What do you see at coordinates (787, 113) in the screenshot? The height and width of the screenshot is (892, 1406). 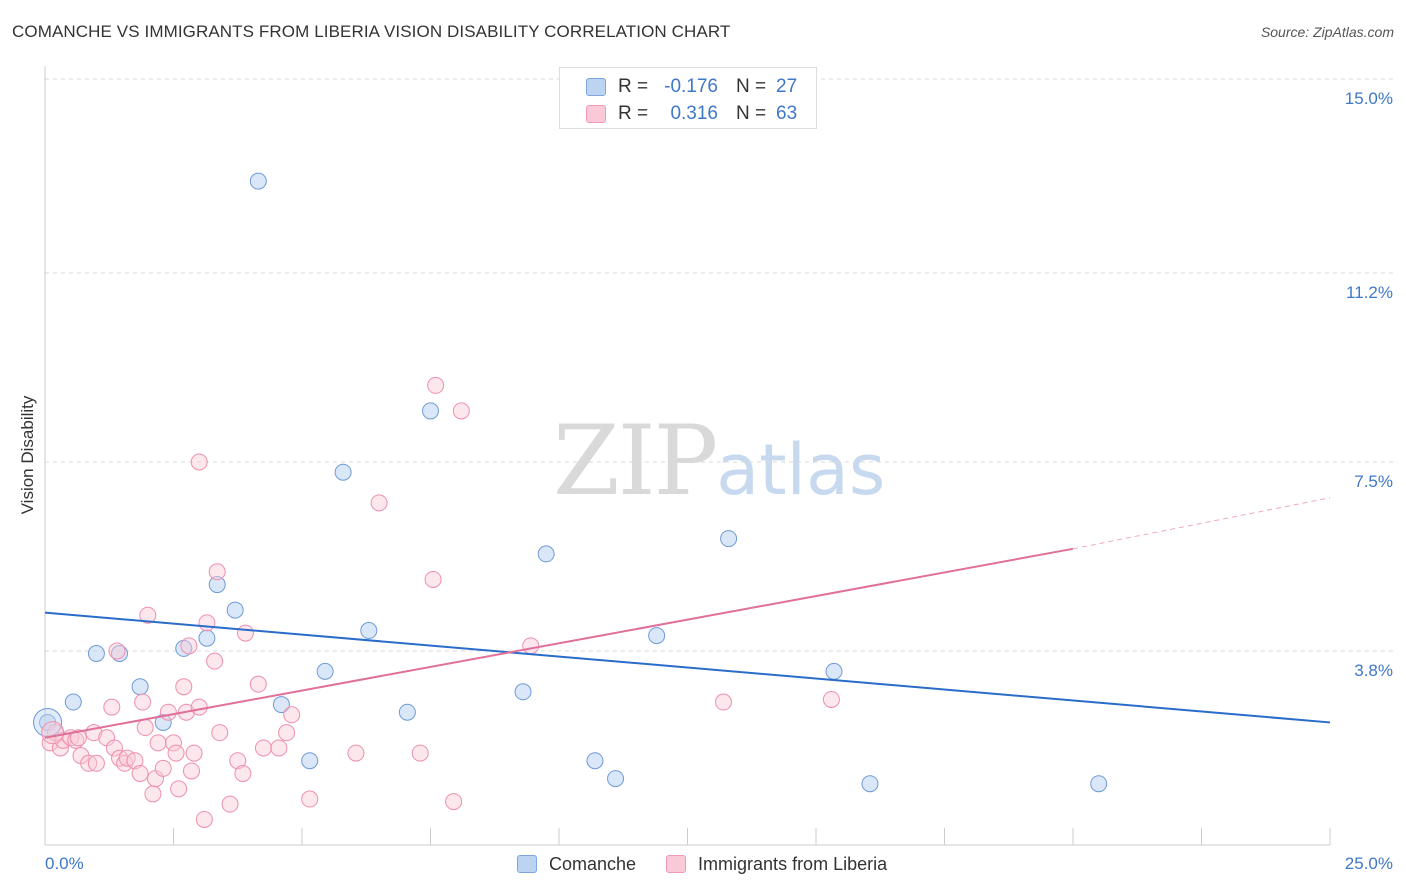 I see `legend-n-value: 63` at bounding box center [787, 113].